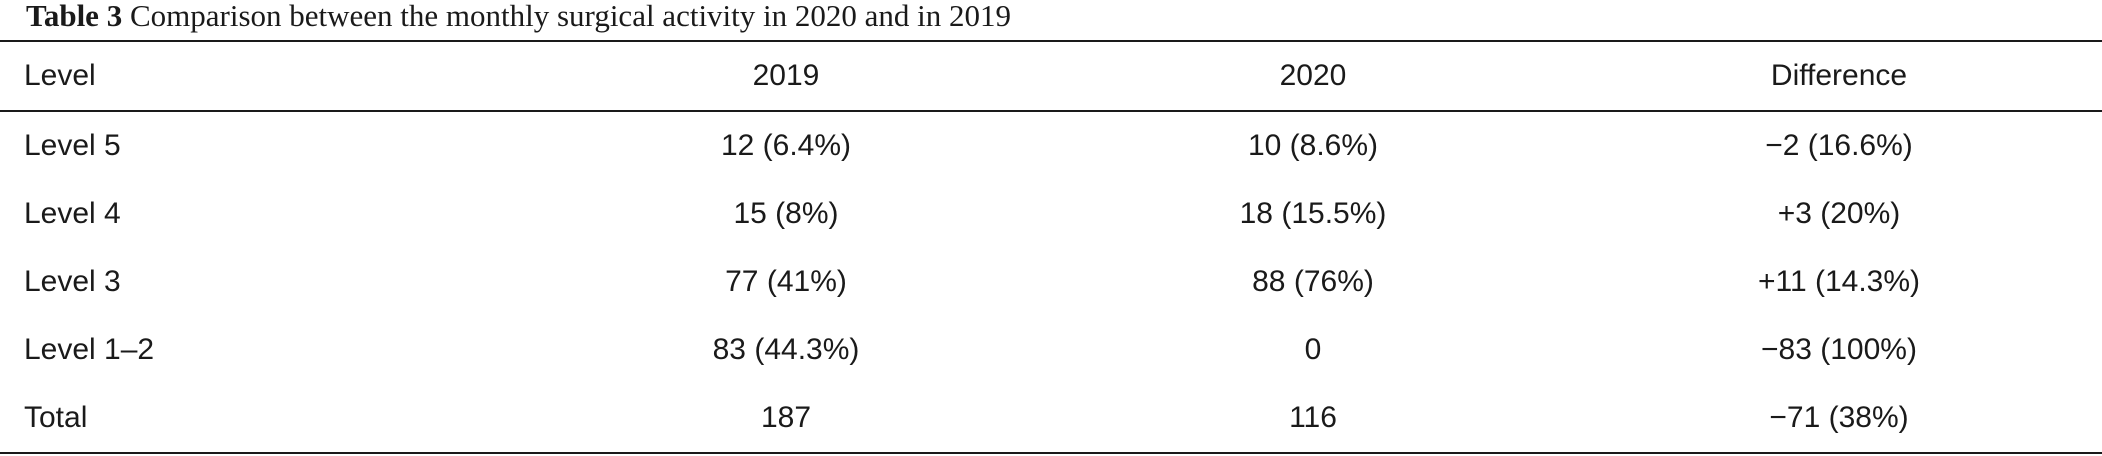  Describe the element at coordinates (60, 75) in the screenshot. I see `header-level: Level` at that location.